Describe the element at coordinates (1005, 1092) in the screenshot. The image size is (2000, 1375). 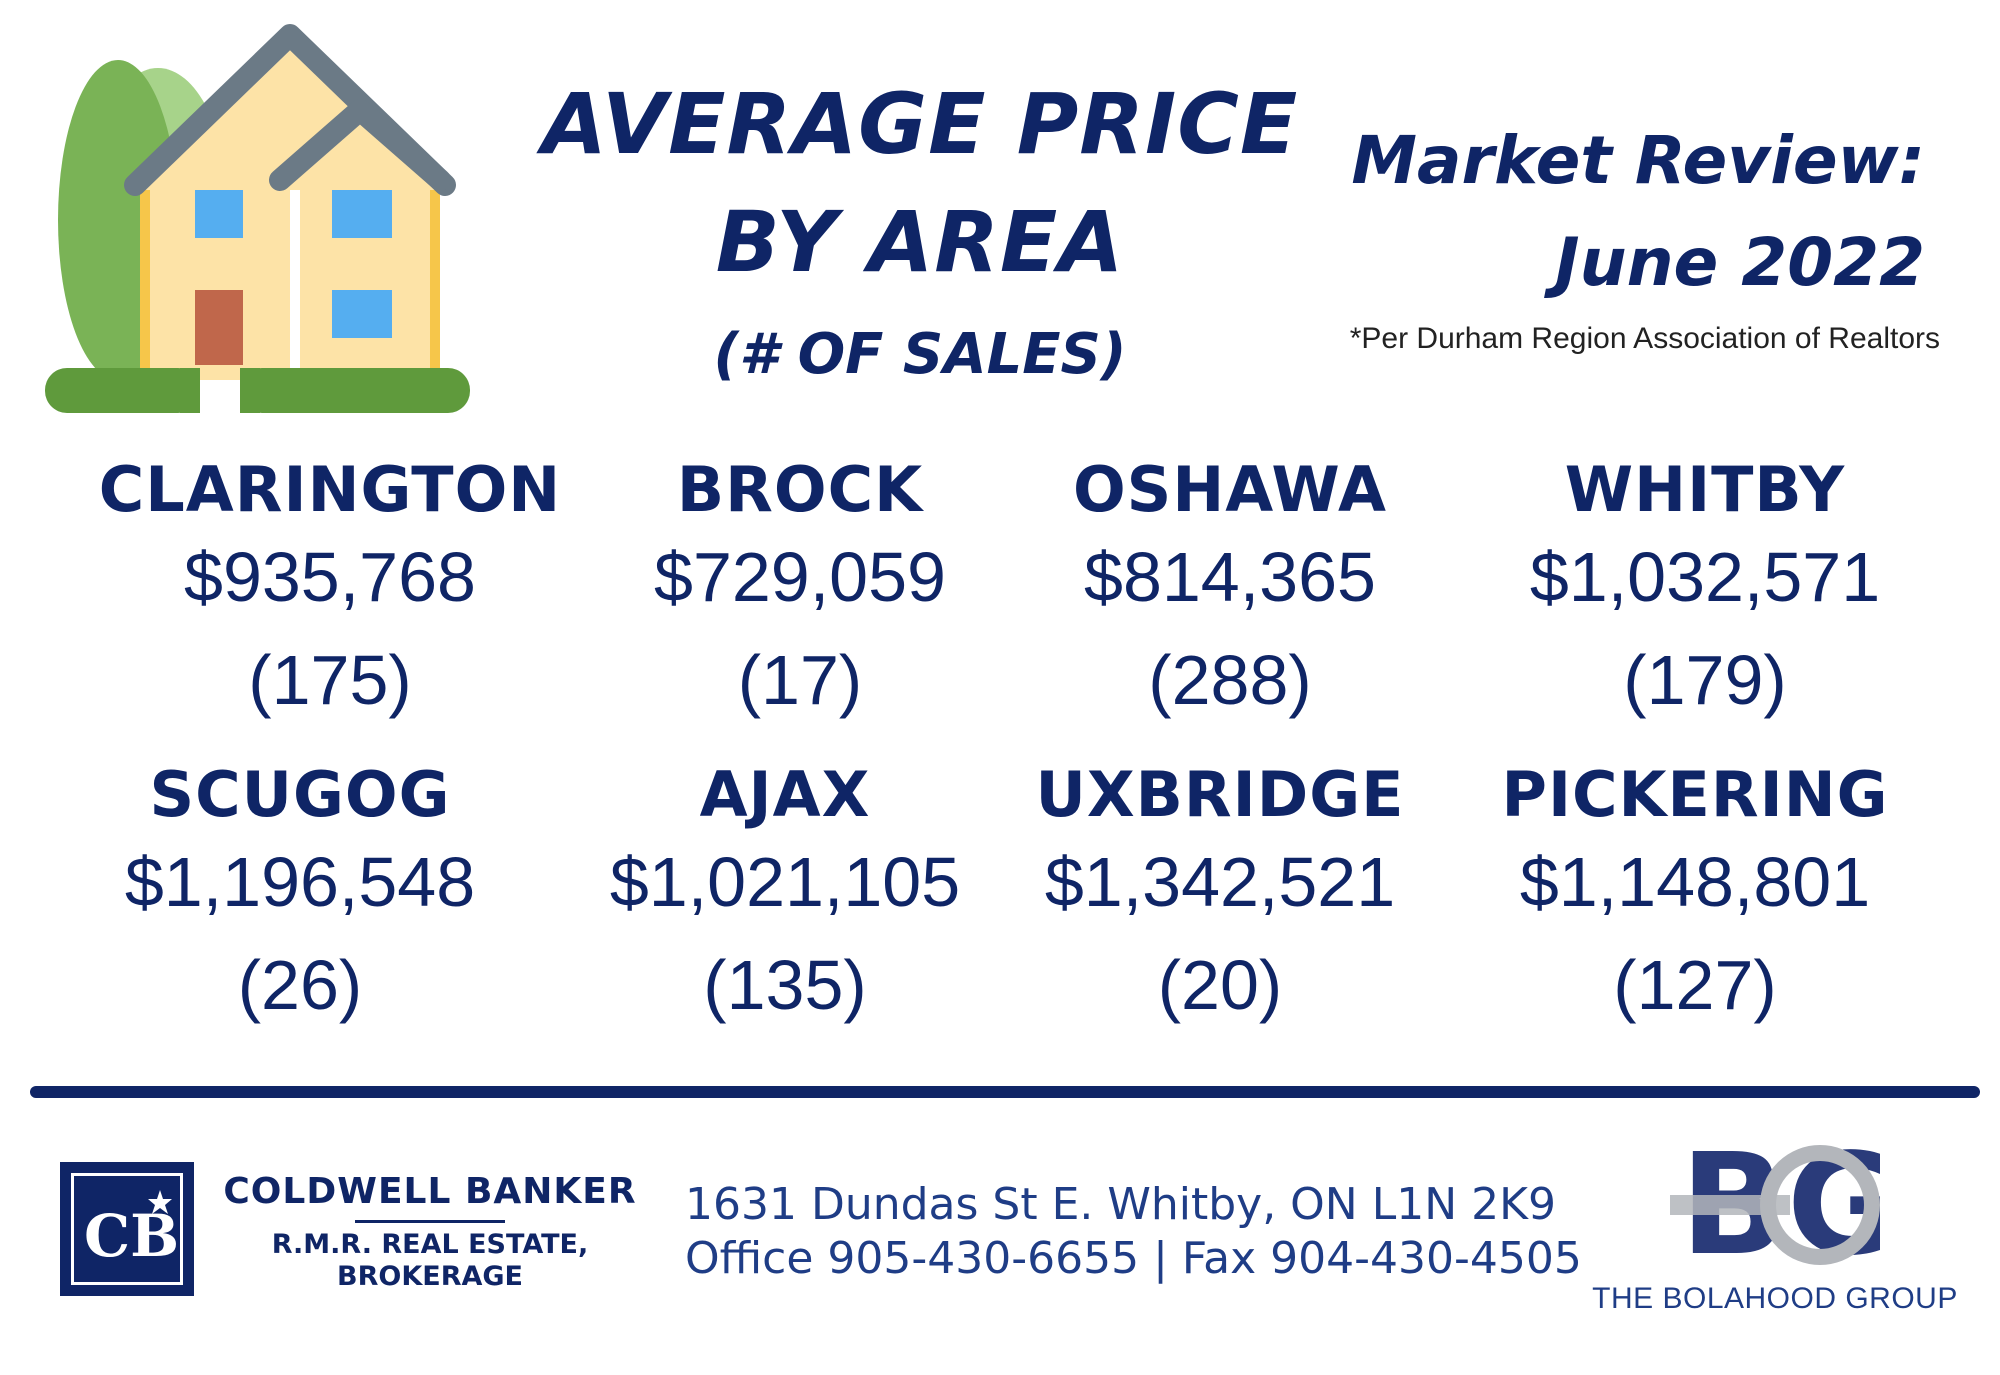
I see `divider` at that location.